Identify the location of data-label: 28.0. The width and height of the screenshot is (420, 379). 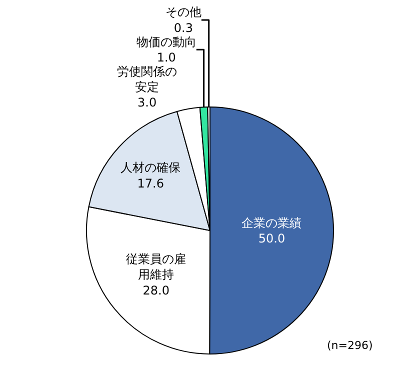
(156, 290).